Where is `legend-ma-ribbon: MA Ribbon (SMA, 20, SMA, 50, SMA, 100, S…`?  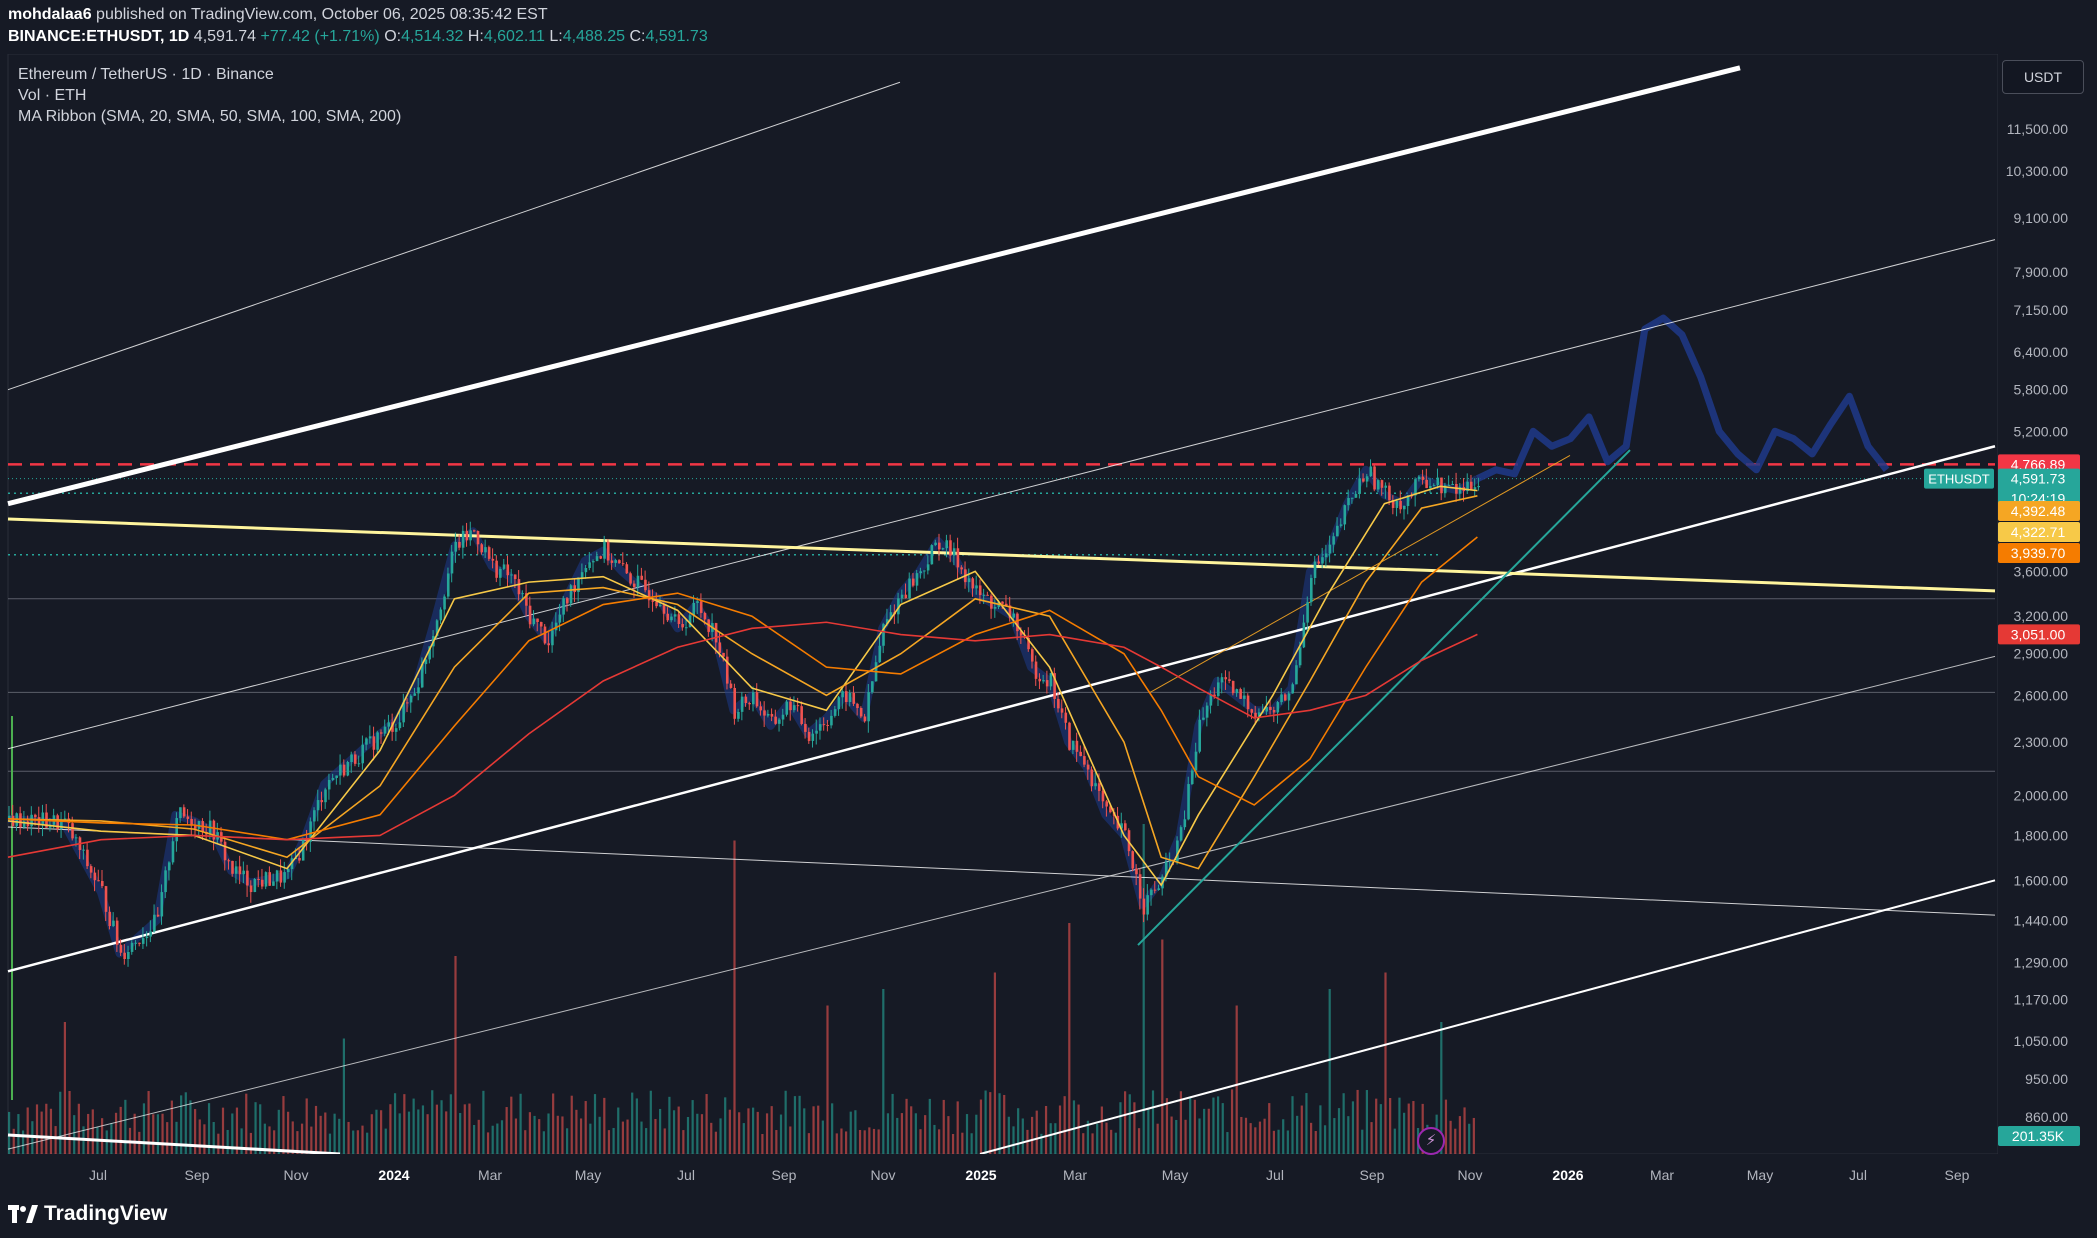 legend-ma-ribbon: MA Ribbon (SMA, 20, SMA, 50, SMA, 100, S… is located at coordinates (210, 116).